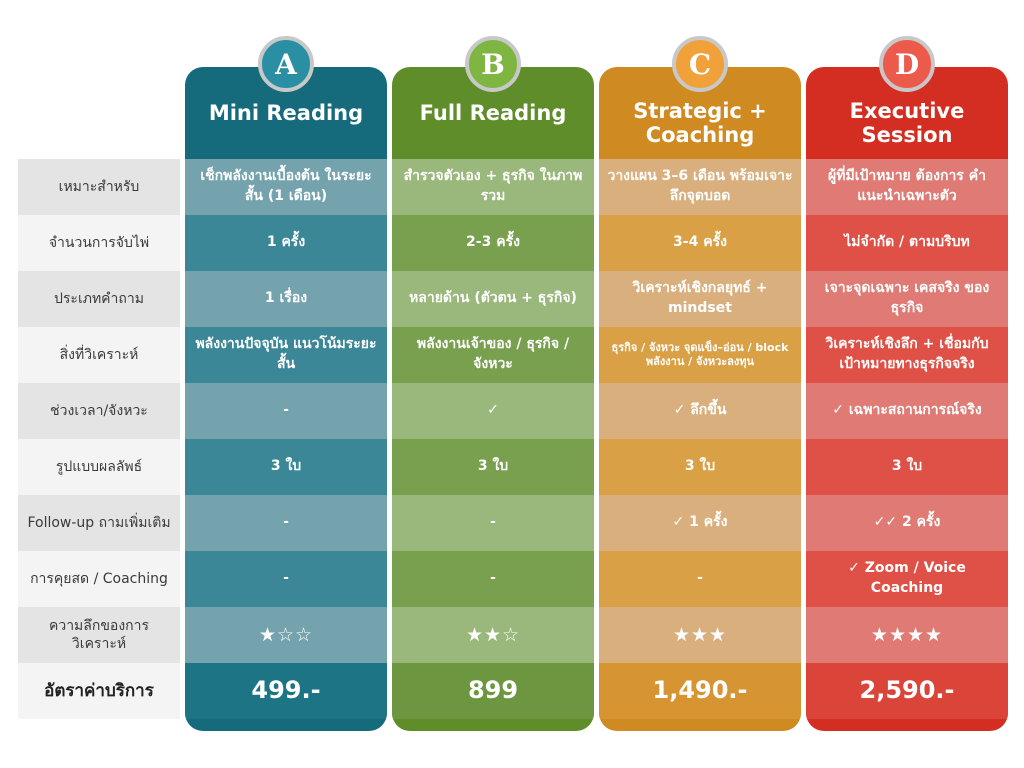 This screenshot has height=768, width=1024. I want to click on plan-cell: ✓ ลึกขึ้น, so click(700, 411).